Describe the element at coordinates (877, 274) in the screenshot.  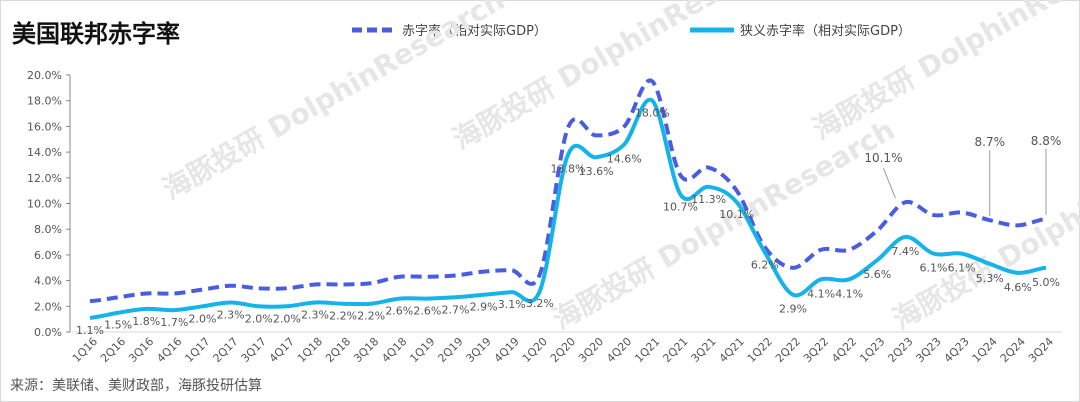
I see `data-label-narrow: 5.6%` at that location.